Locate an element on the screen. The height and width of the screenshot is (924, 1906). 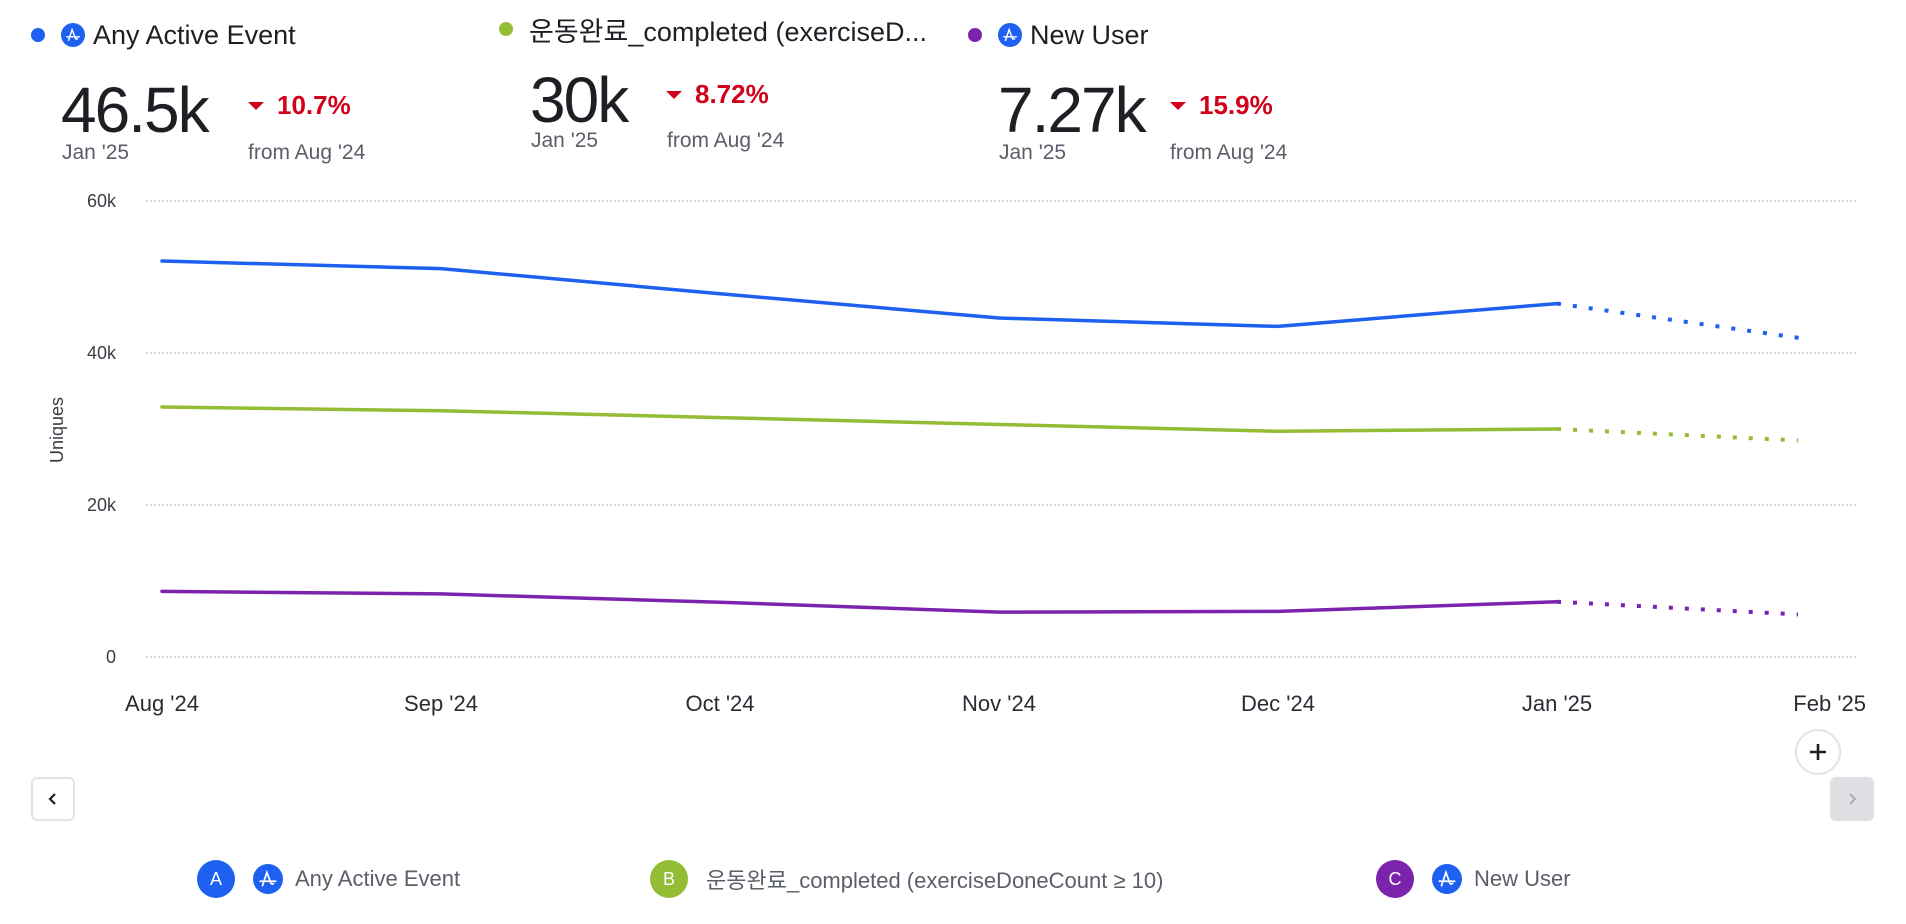
metric-title-row: Any Active Event is located at coordinates (163, 35).